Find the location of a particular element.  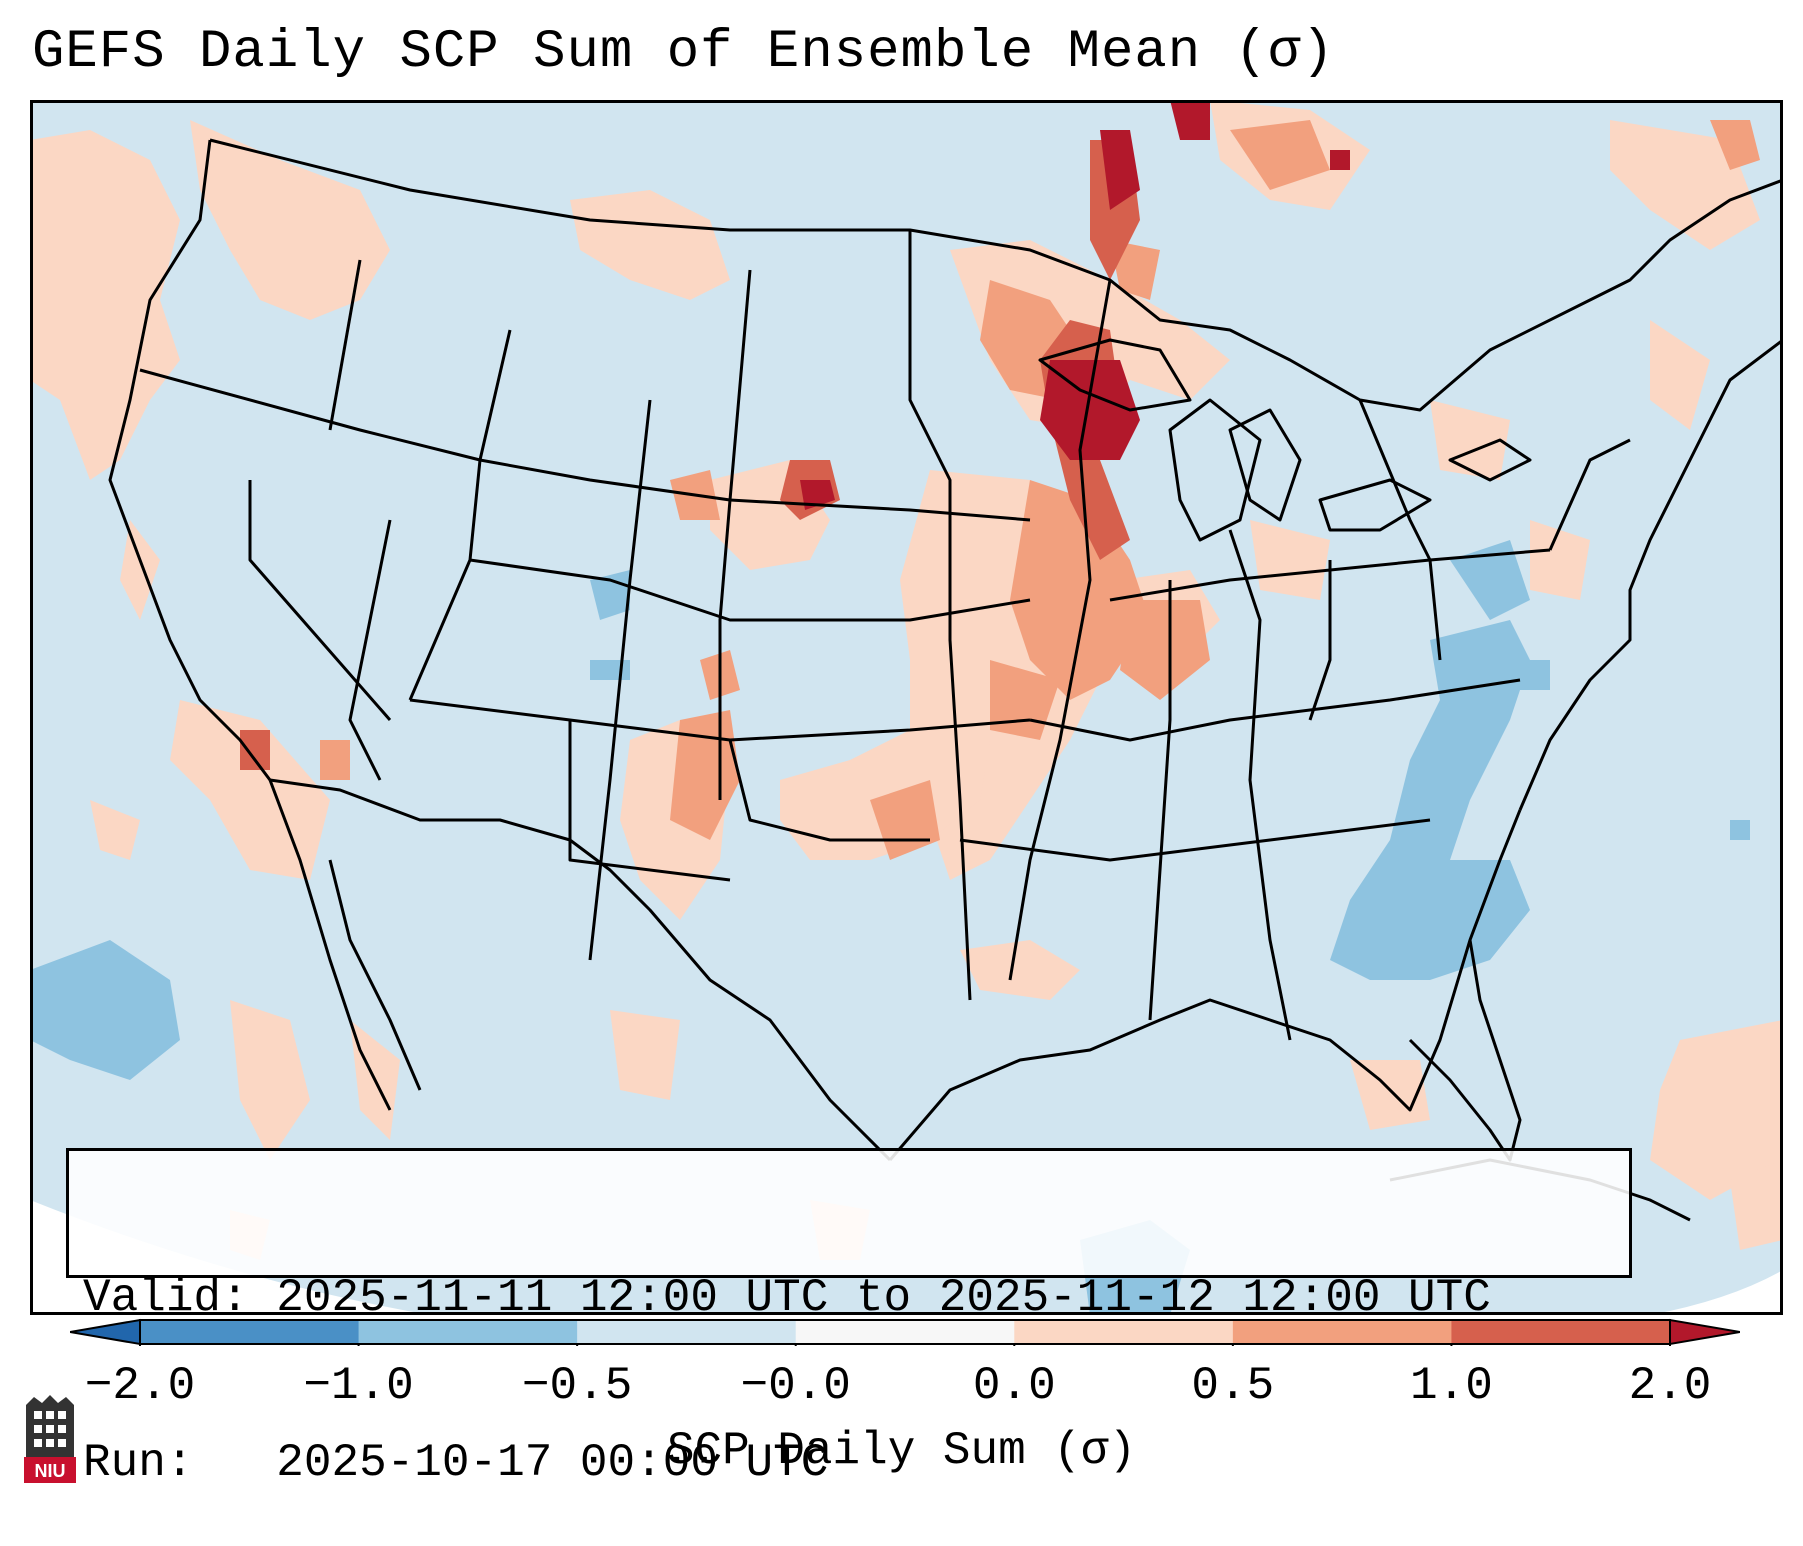

colorbar is located at coordinates (905, 1332).